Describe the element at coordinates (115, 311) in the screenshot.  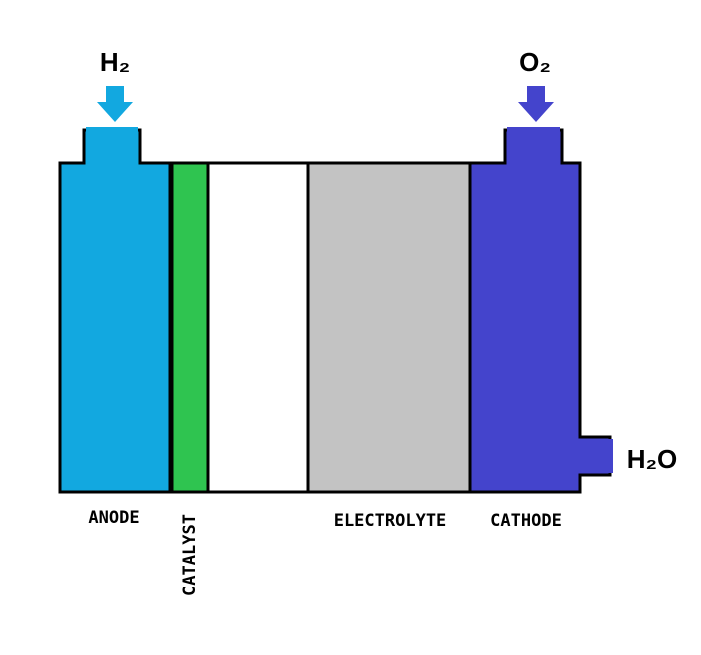
I see `anode` at that location.